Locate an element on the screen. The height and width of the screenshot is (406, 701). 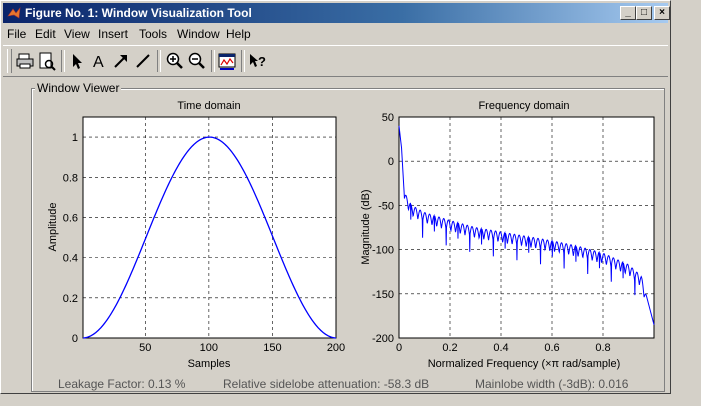
toolbar-grip is located at coordinates (9, 61).